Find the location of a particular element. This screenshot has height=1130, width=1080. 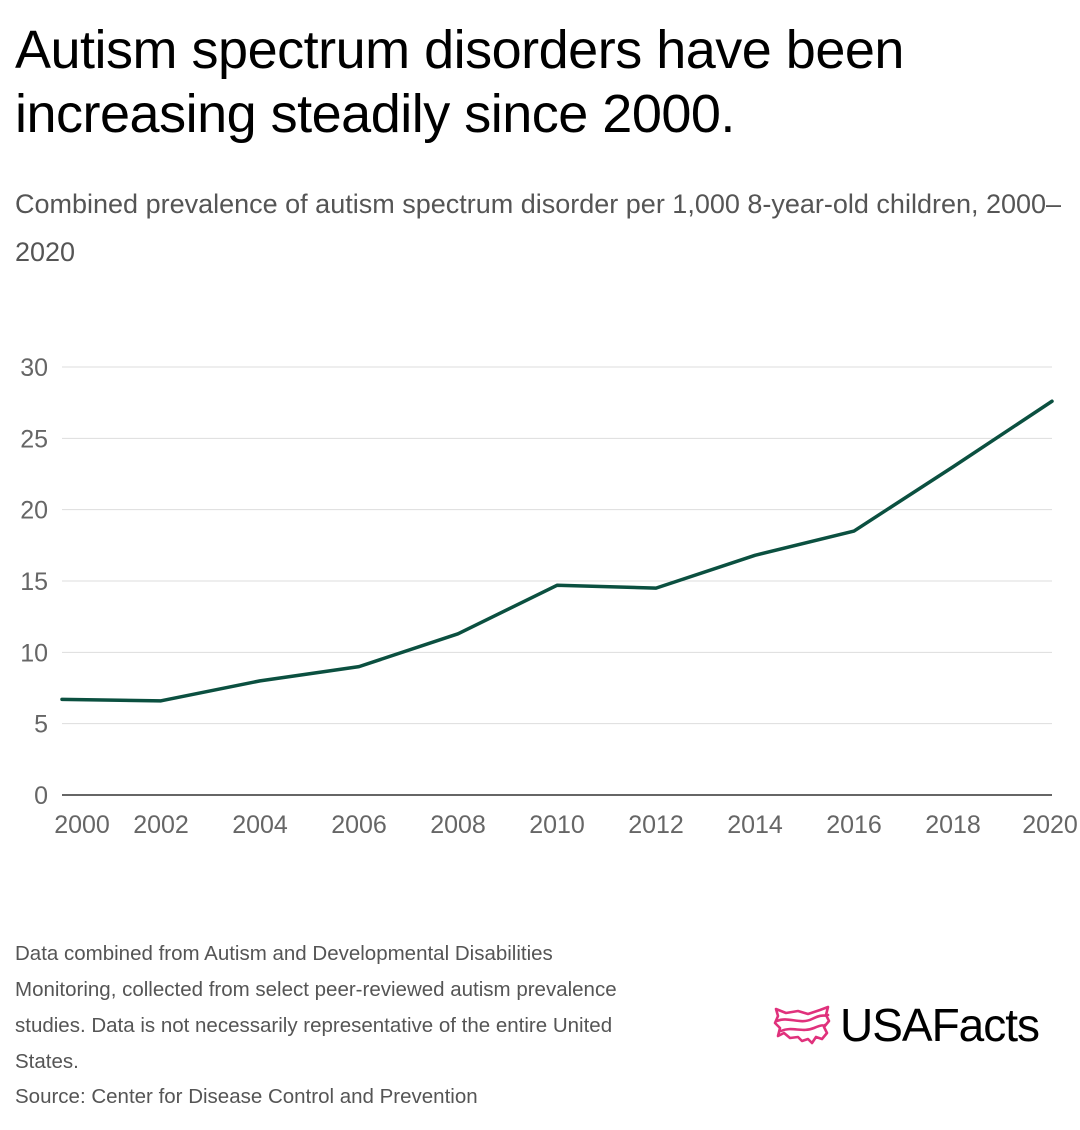

y-tick-label: 15 is located at coordinates (34, 582).